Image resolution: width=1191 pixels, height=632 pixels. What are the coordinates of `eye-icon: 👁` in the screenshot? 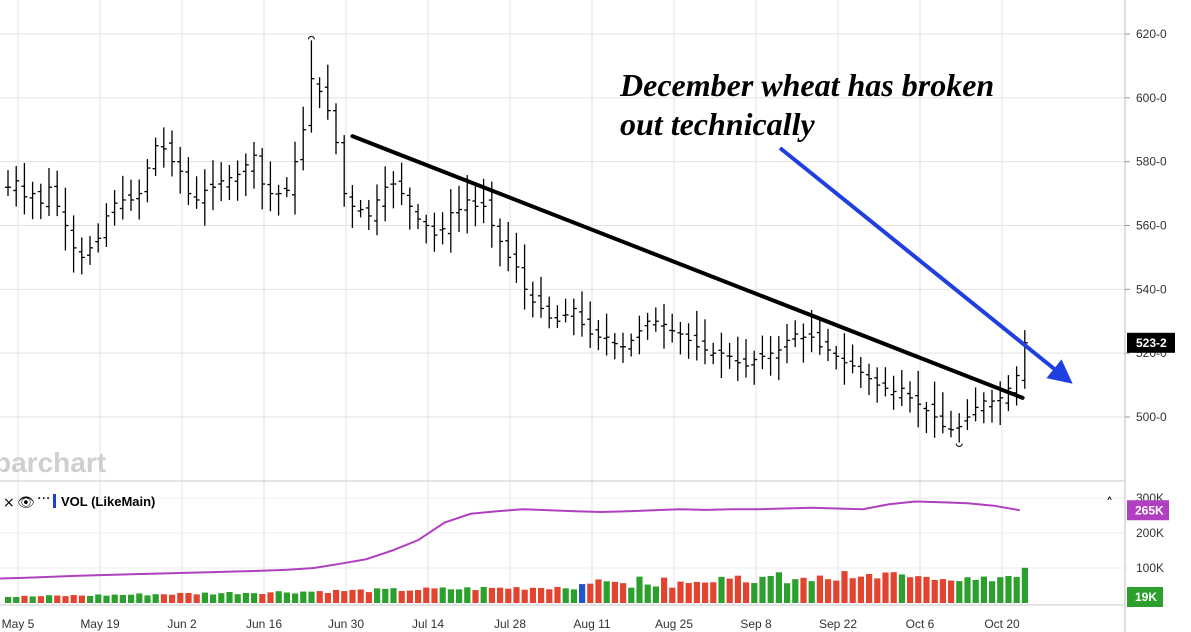 It's located at (26, 503).